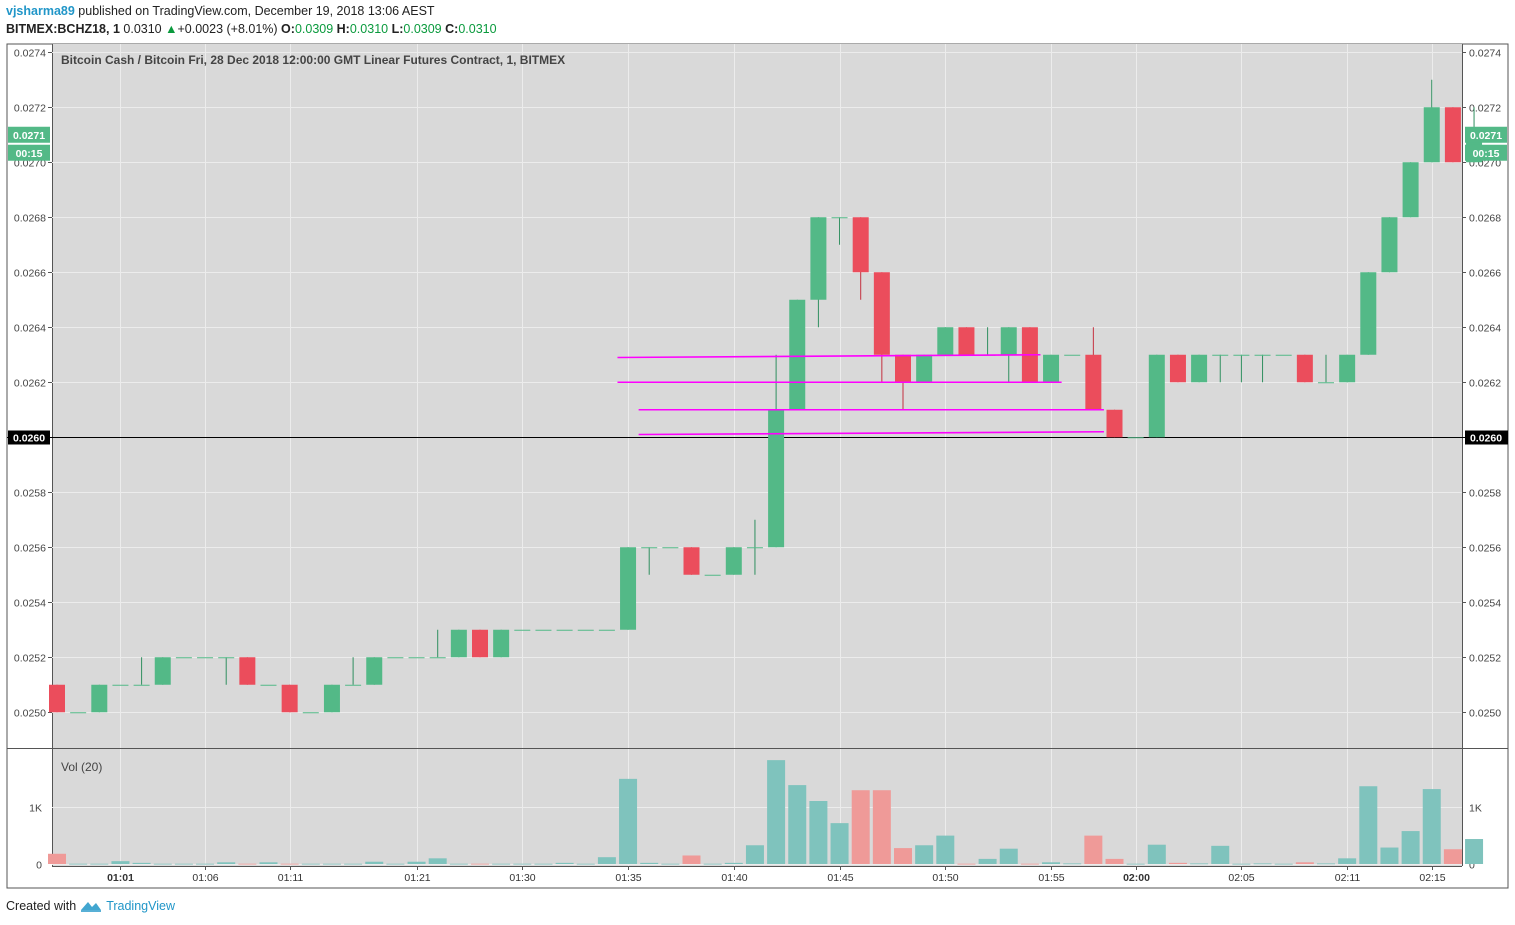 The image size is (1515, 925). Describe the element at coordinates (30, 604) in the screenshot. I see `price-tick-label-left: 0.0254` at that location.